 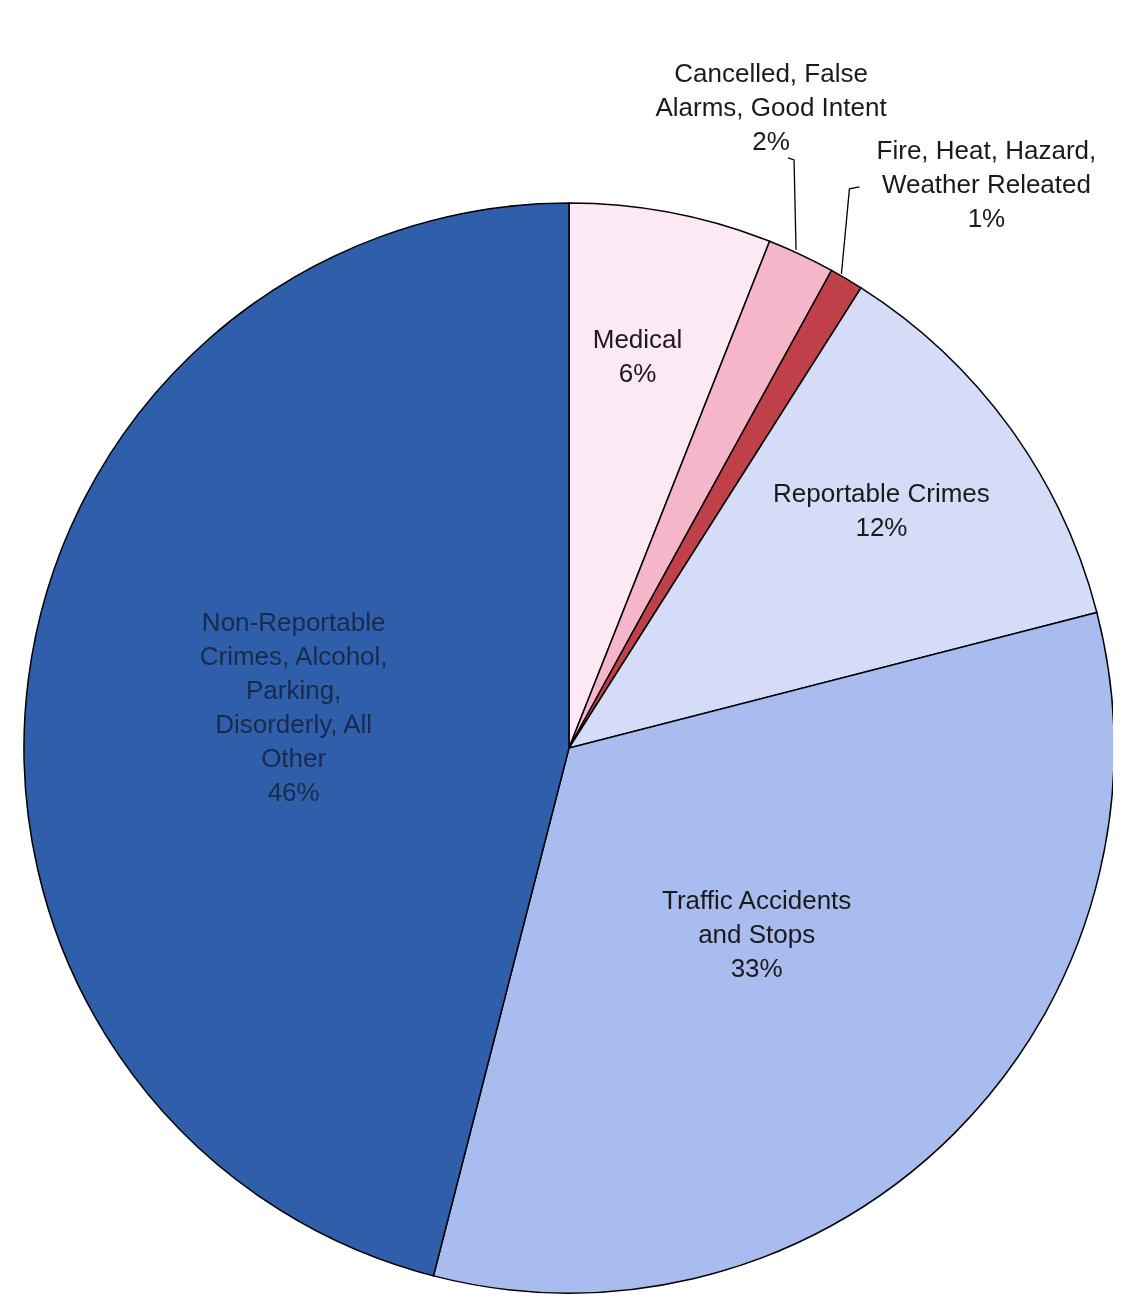 I want to click on slice-label: Traffic Accidents and Stops, so click(x=757, y=916).